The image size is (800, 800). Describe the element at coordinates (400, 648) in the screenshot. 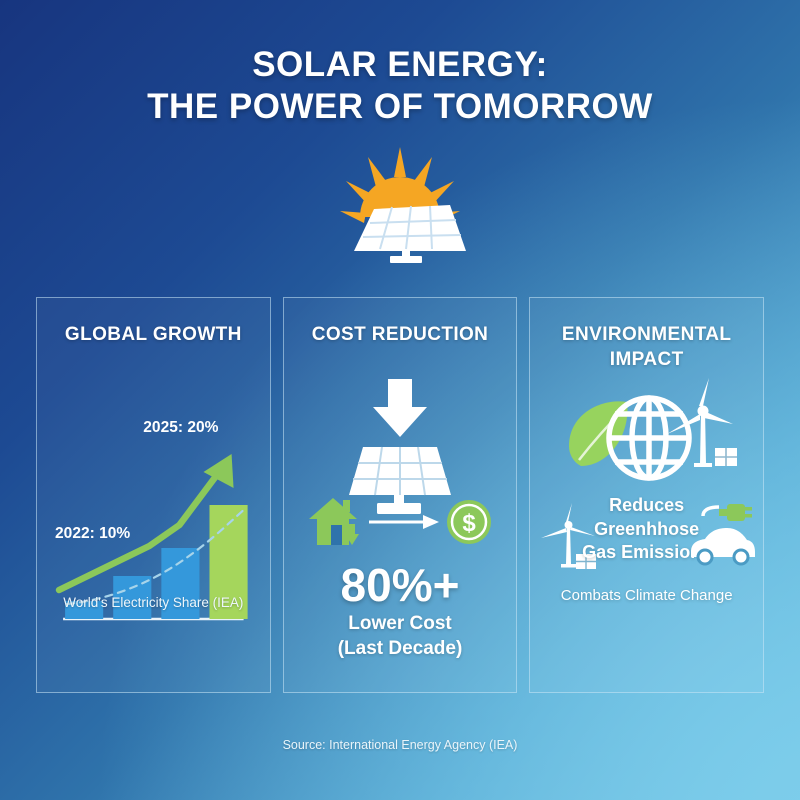

I see `cost-sub-line-2: (Last Decade)` at that location.